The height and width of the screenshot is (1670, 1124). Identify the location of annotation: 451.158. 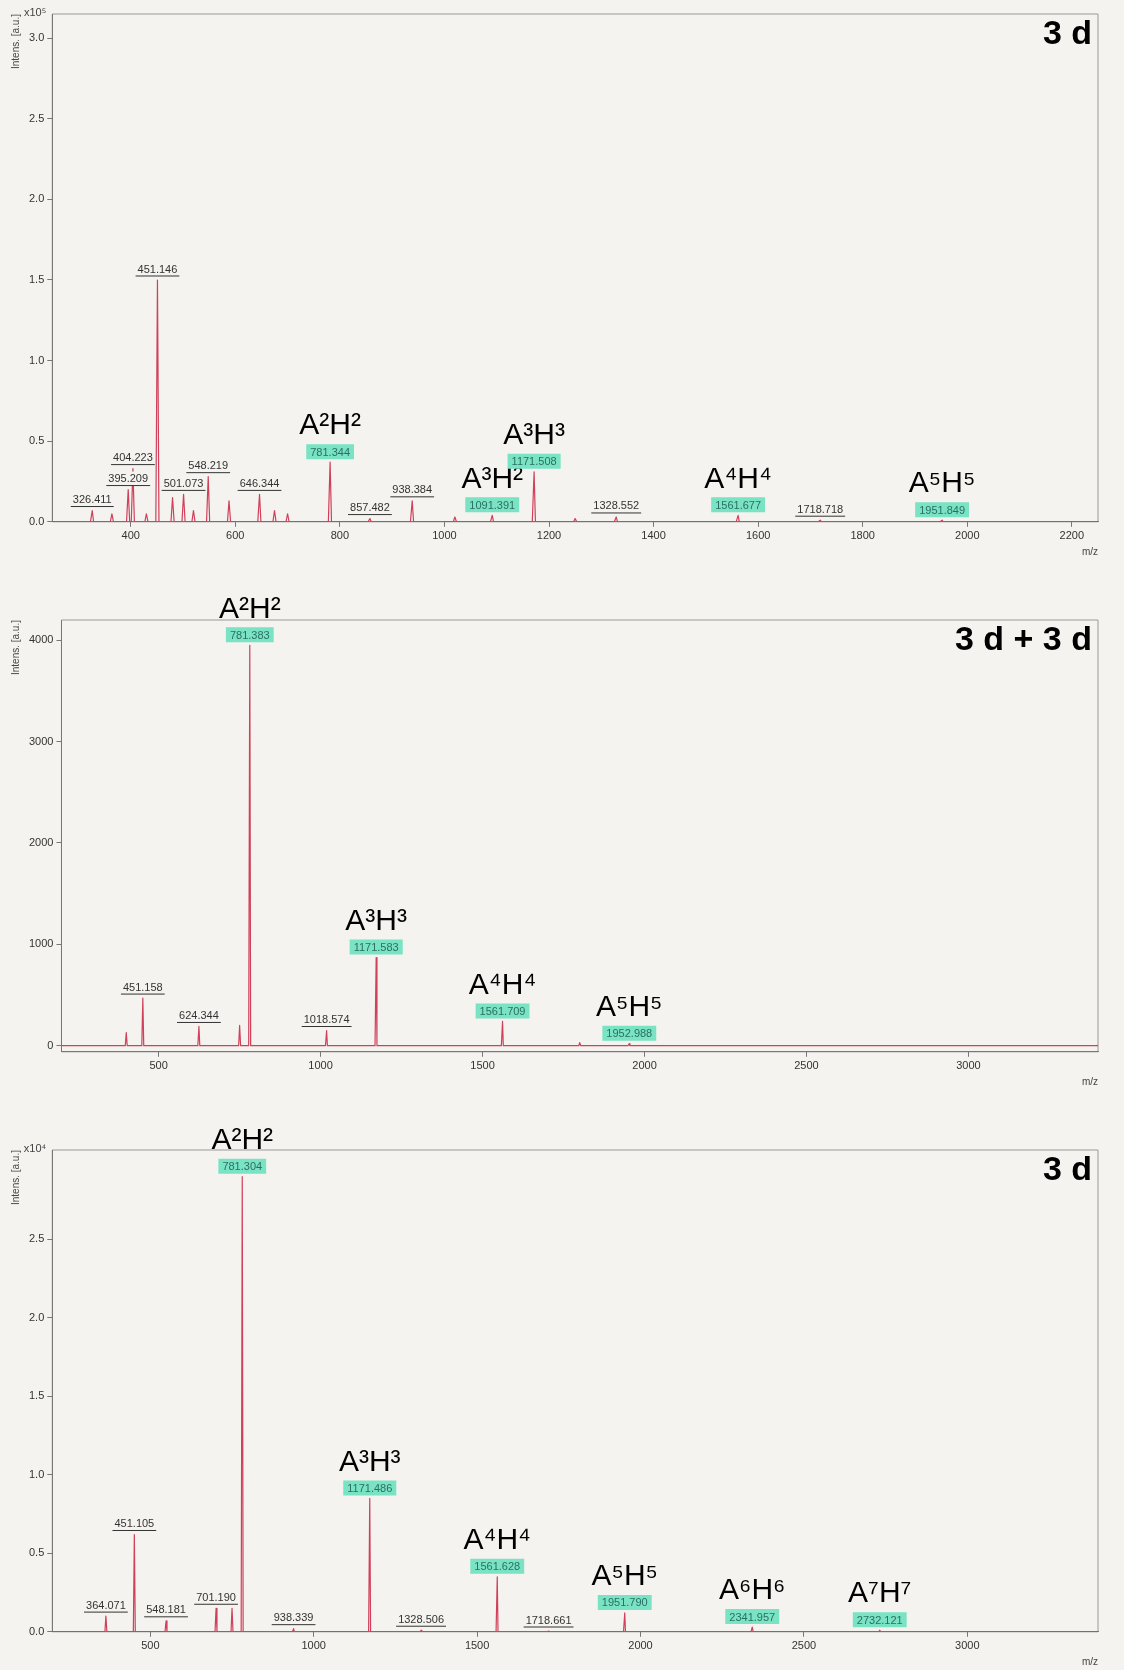
(142, 986).